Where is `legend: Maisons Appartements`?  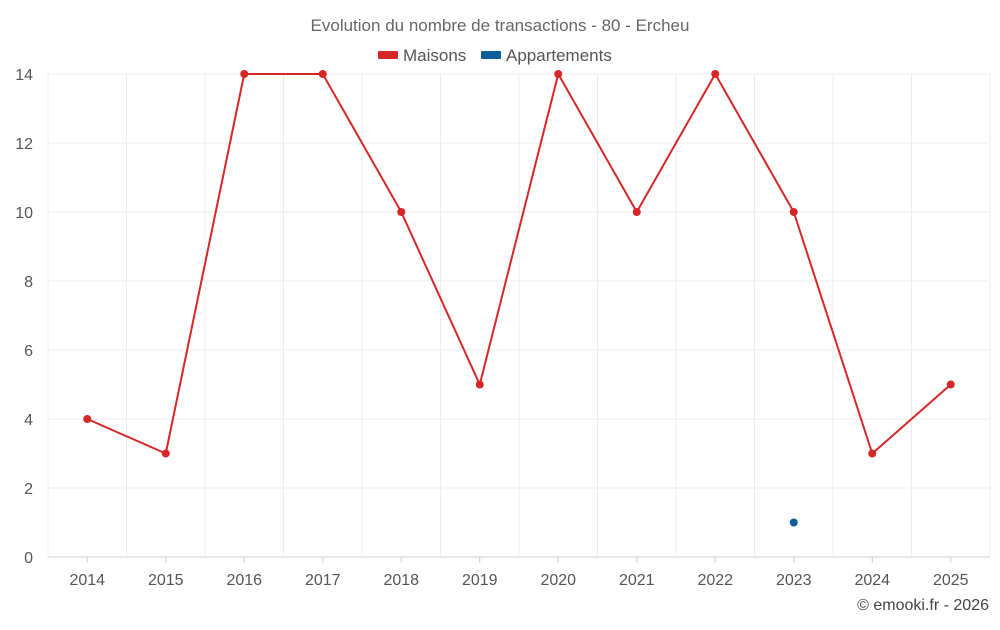 legend: Maisons Appartements is located at coordinates (495, 55).